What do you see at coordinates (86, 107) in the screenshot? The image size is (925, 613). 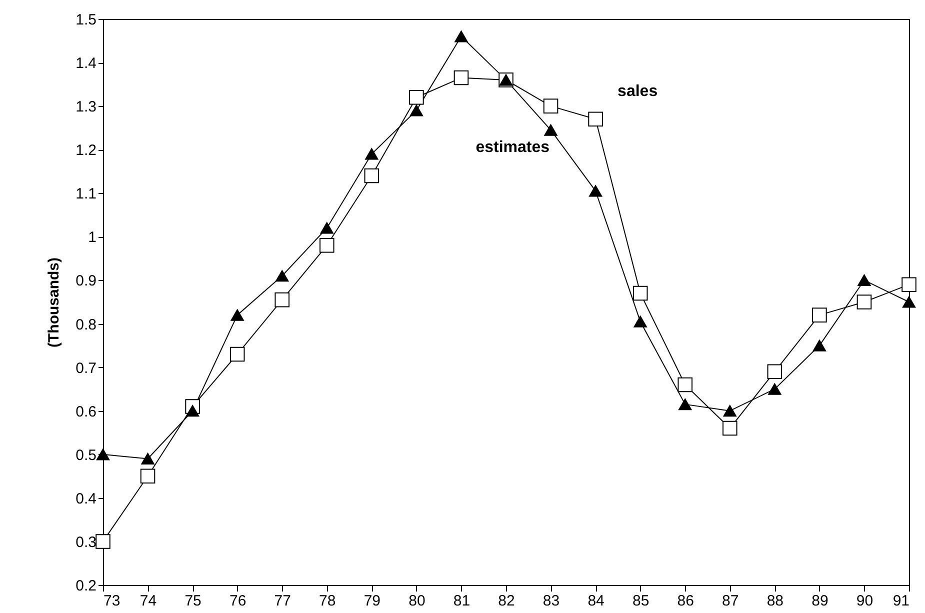 I see `y-tick-label: 1.3` at bounding box center [86, 107].